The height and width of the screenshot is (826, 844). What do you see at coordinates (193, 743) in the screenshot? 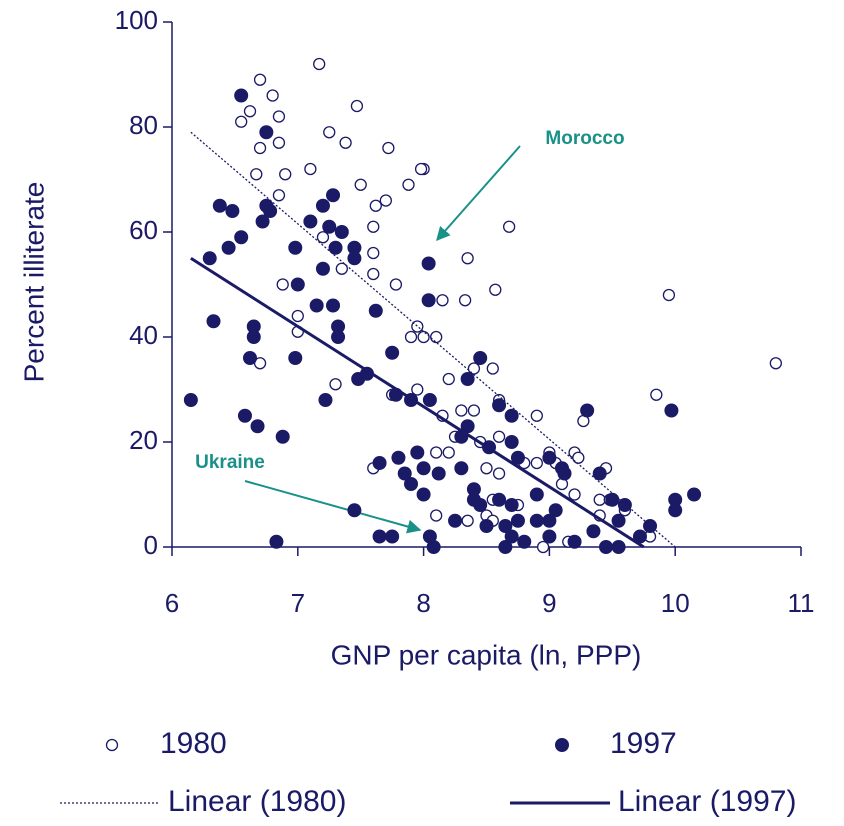
I see `legend-label: 1980` at bounding box center [193, 743].